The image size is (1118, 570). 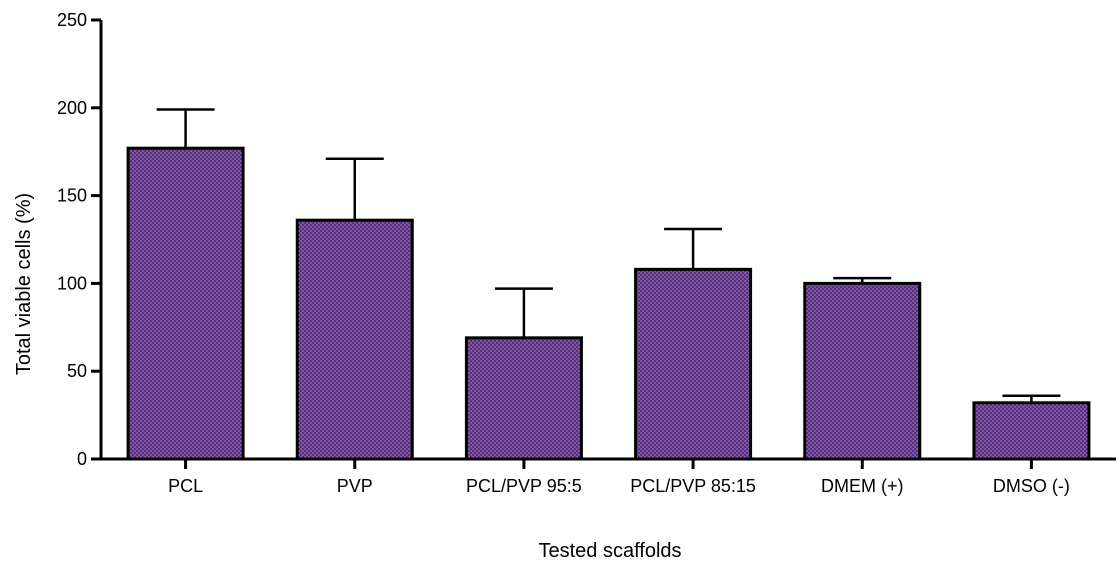 What do you see at coordinates (82, 459) in the screenshot?
I see `y-tick-label: 0` at bounding box center [82, 459].